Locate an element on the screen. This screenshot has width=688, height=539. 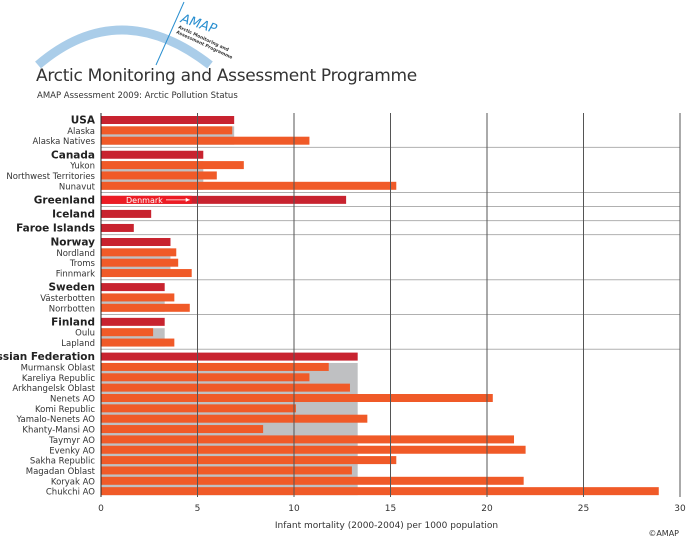
group-label: Greenland is located at coordinates (64, 200).